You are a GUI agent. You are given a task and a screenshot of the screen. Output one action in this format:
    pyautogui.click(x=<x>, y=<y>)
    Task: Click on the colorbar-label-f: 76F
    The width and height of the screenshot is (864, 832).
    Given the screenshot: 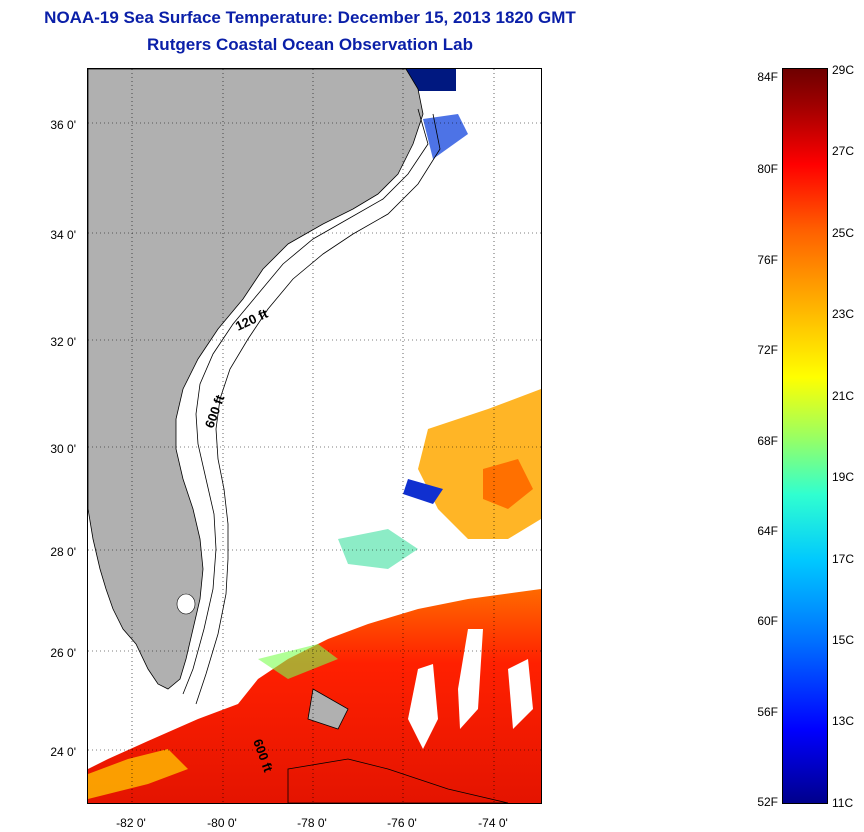 What is the action you would take?
    pyautogui.click(x=767, y=260)
    